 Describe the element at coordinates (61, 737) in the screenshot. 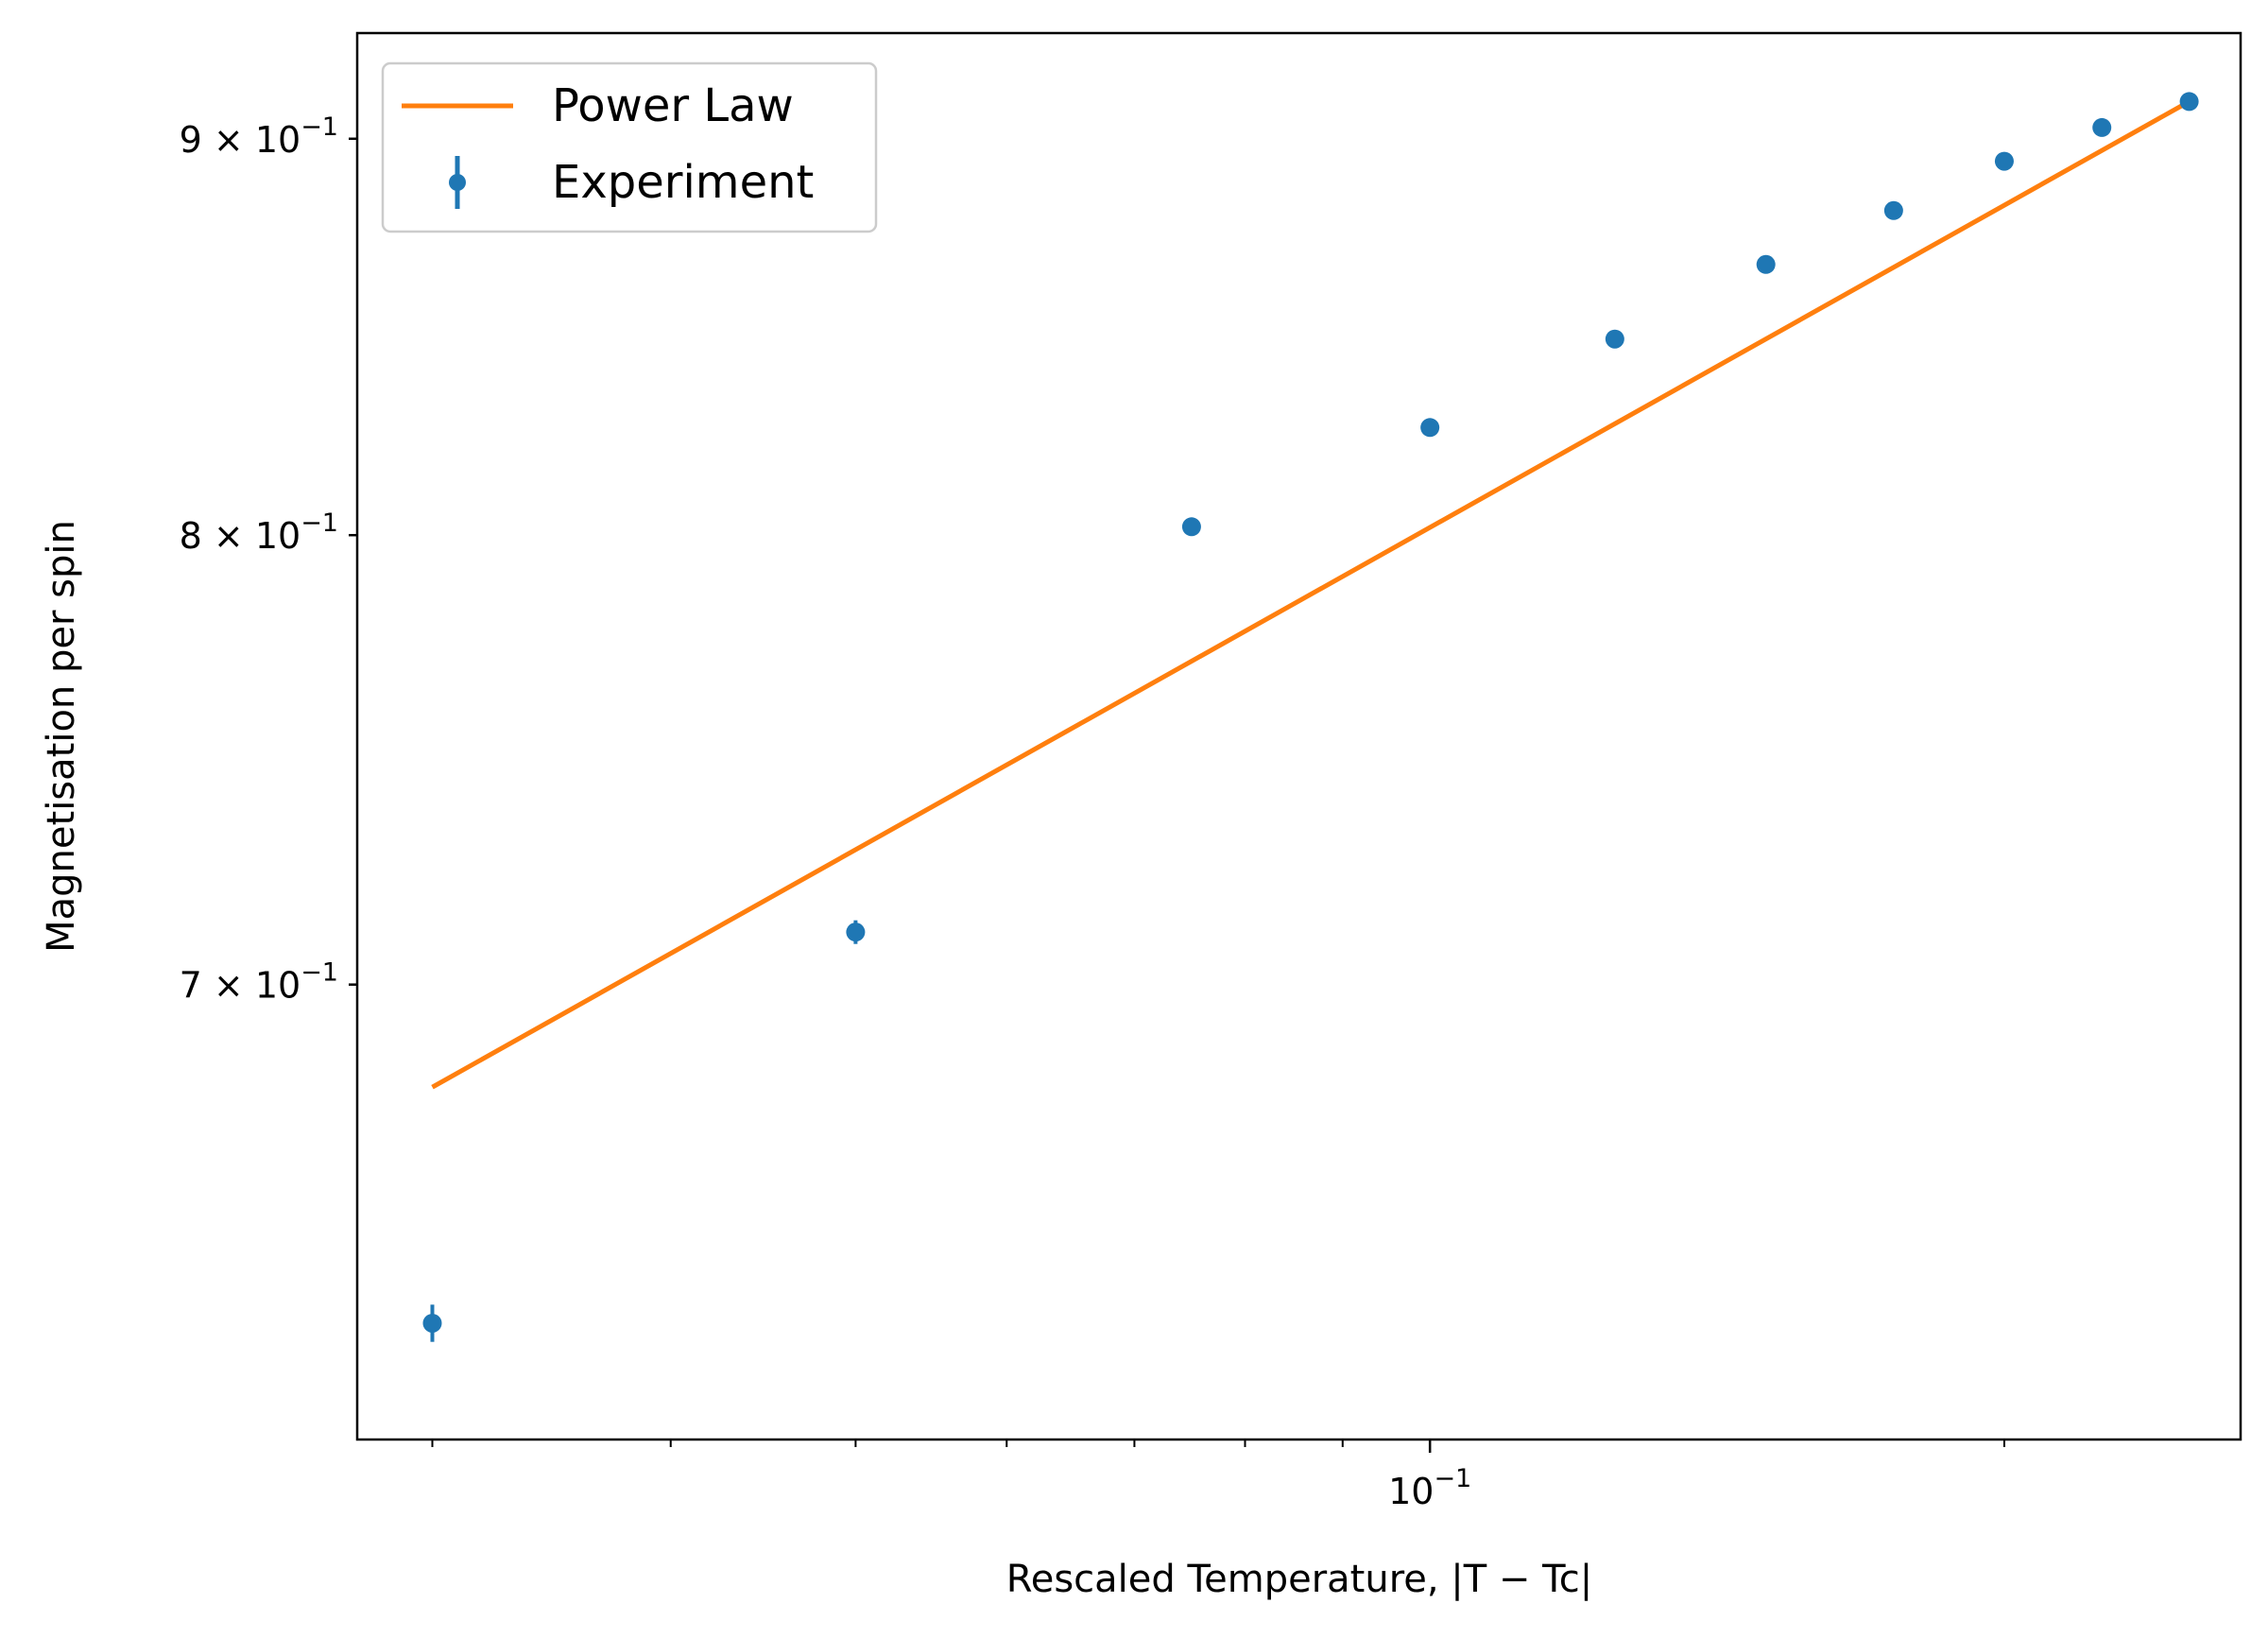

I see `y-axis-label: Magnetisation per spin` at that location.